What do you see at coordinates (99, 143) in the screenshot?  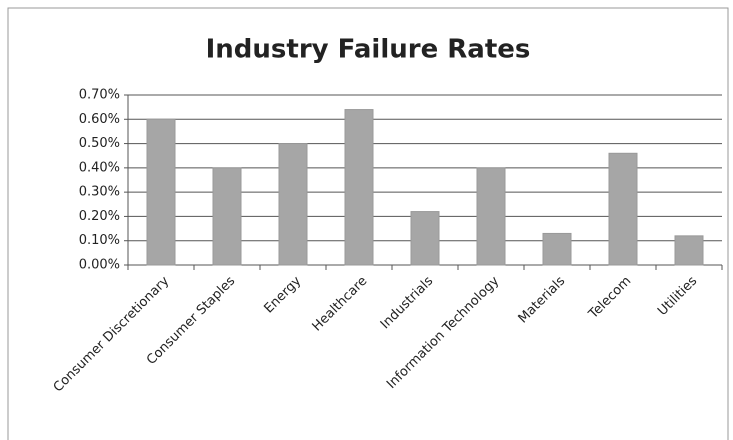 I see `y-tick-label: 0.50%` at bounding box center [99, 143].